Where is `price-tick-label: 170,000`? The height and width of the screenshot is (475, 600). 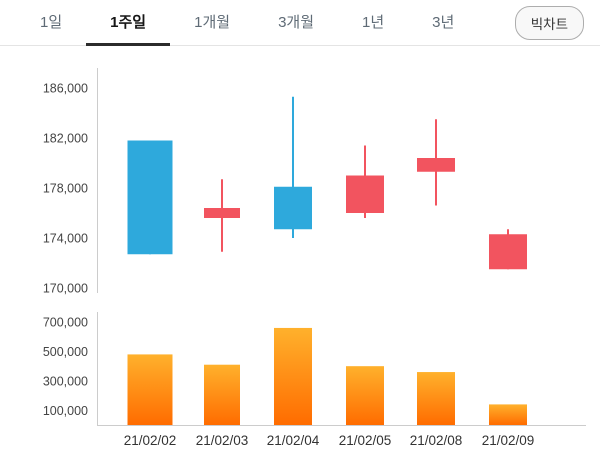 price-tick-label: 170,000 is located at coordinates (65, 289).